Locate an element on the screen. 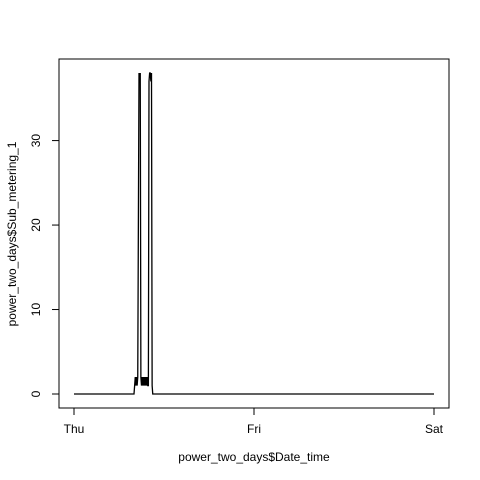 This screenshot has height=480, width=480. y-tick-label: 0 is located at coordinates (36, 393).